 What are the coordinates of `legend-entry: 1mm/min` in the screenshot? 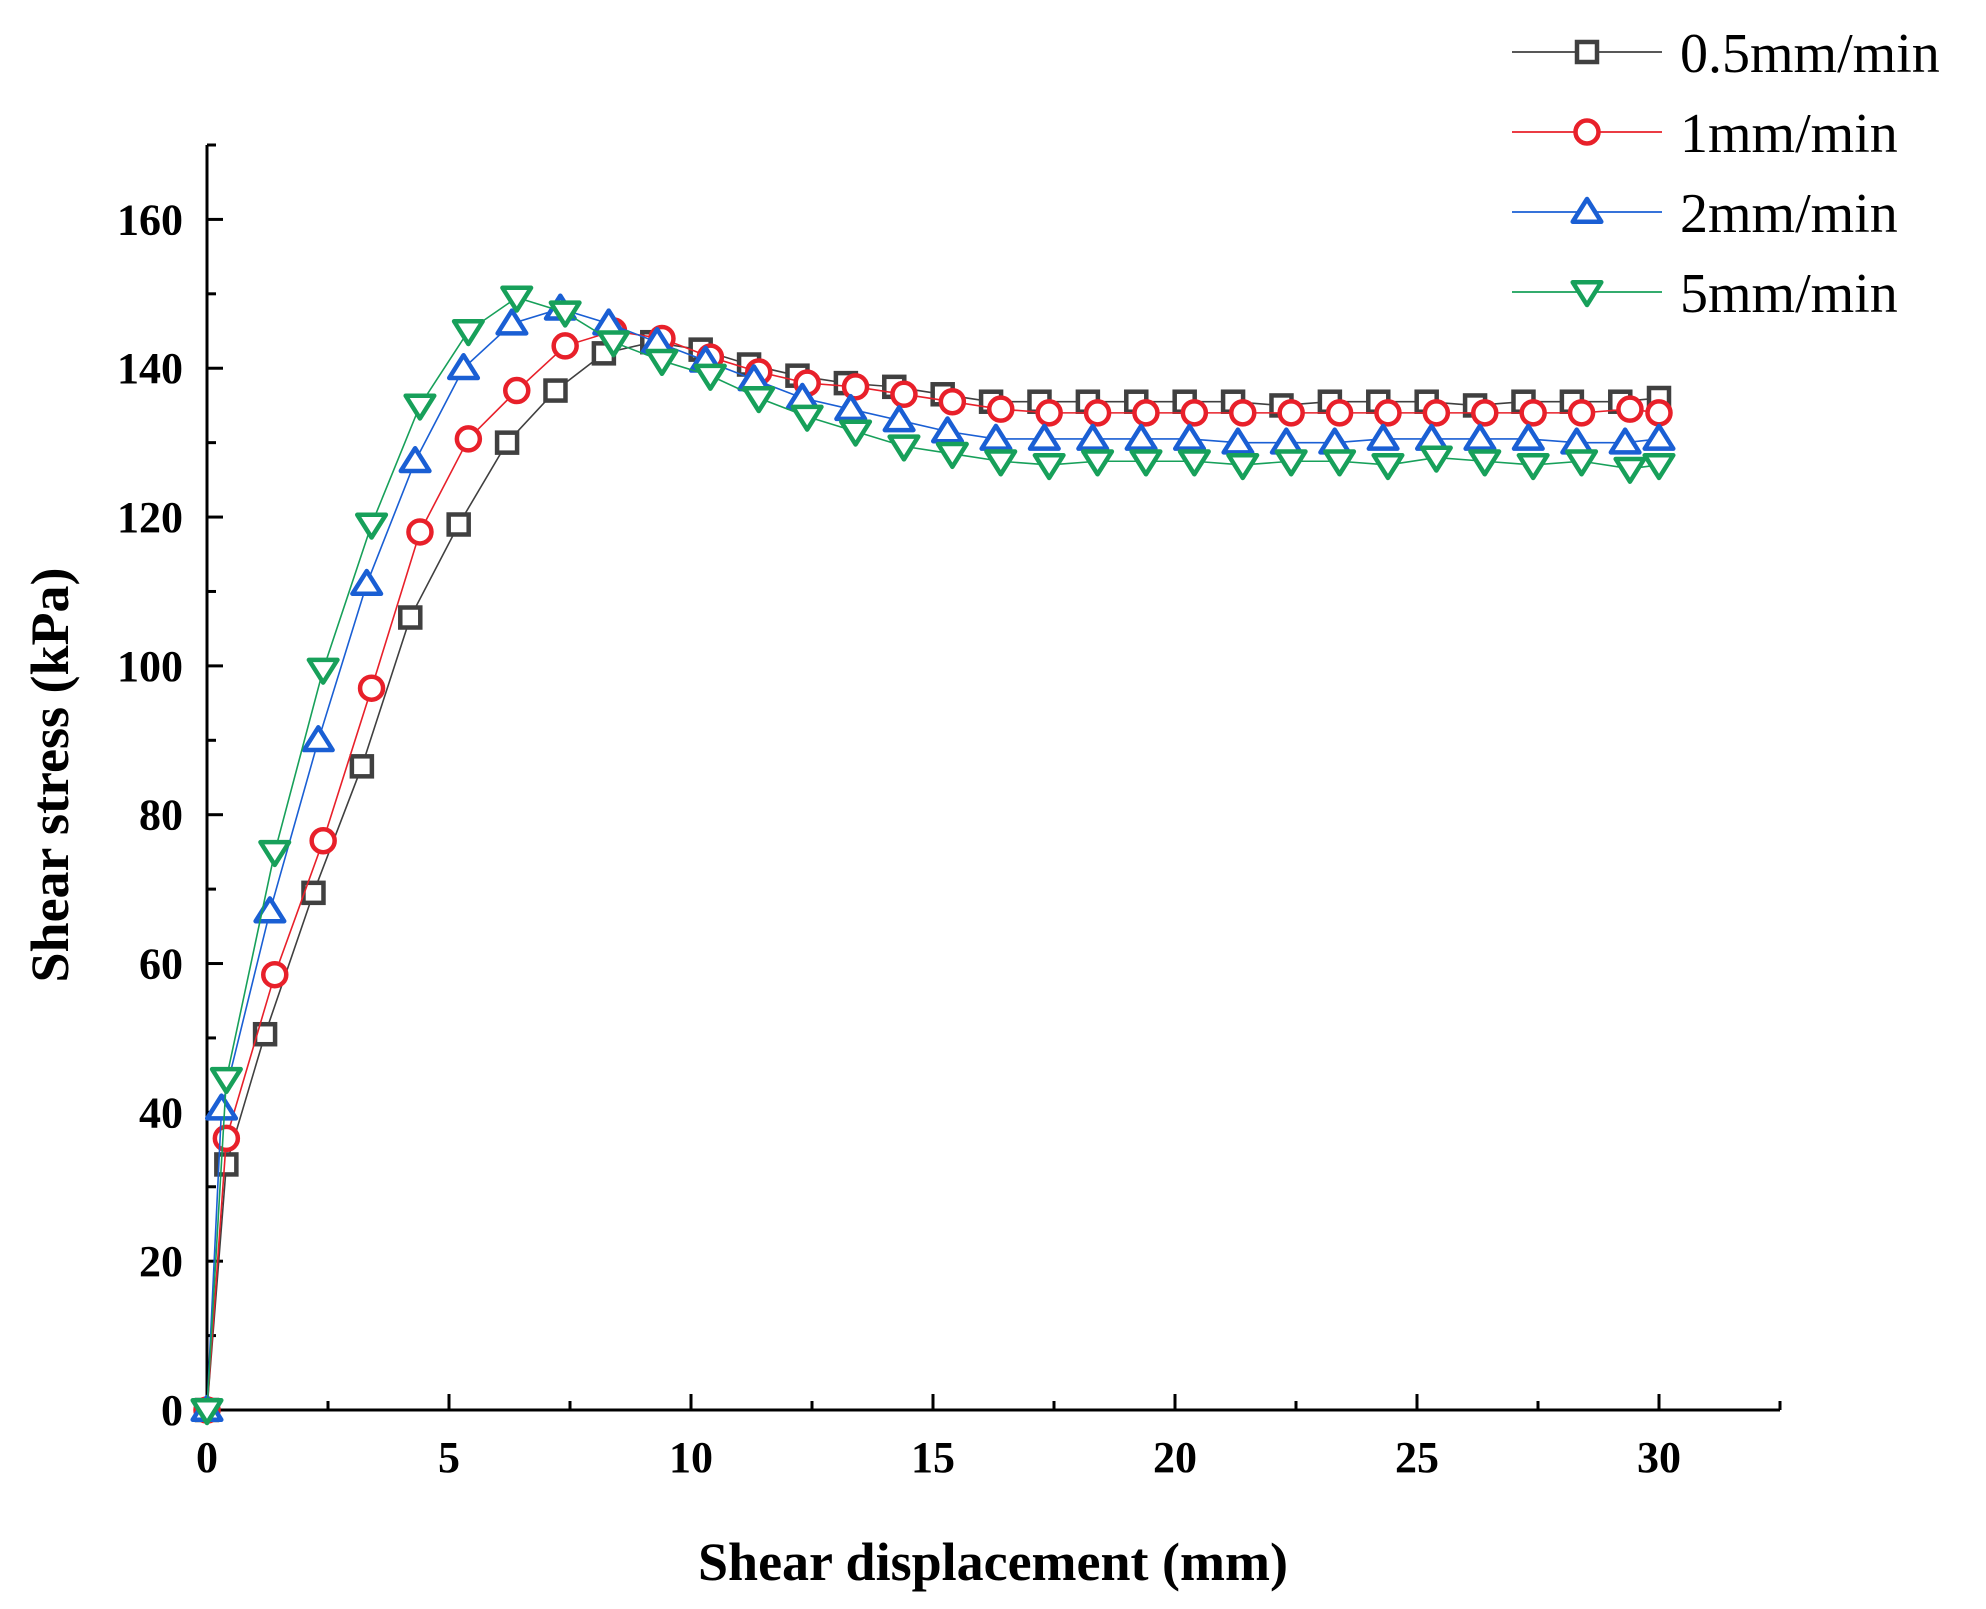 It's located at (1705, 134).